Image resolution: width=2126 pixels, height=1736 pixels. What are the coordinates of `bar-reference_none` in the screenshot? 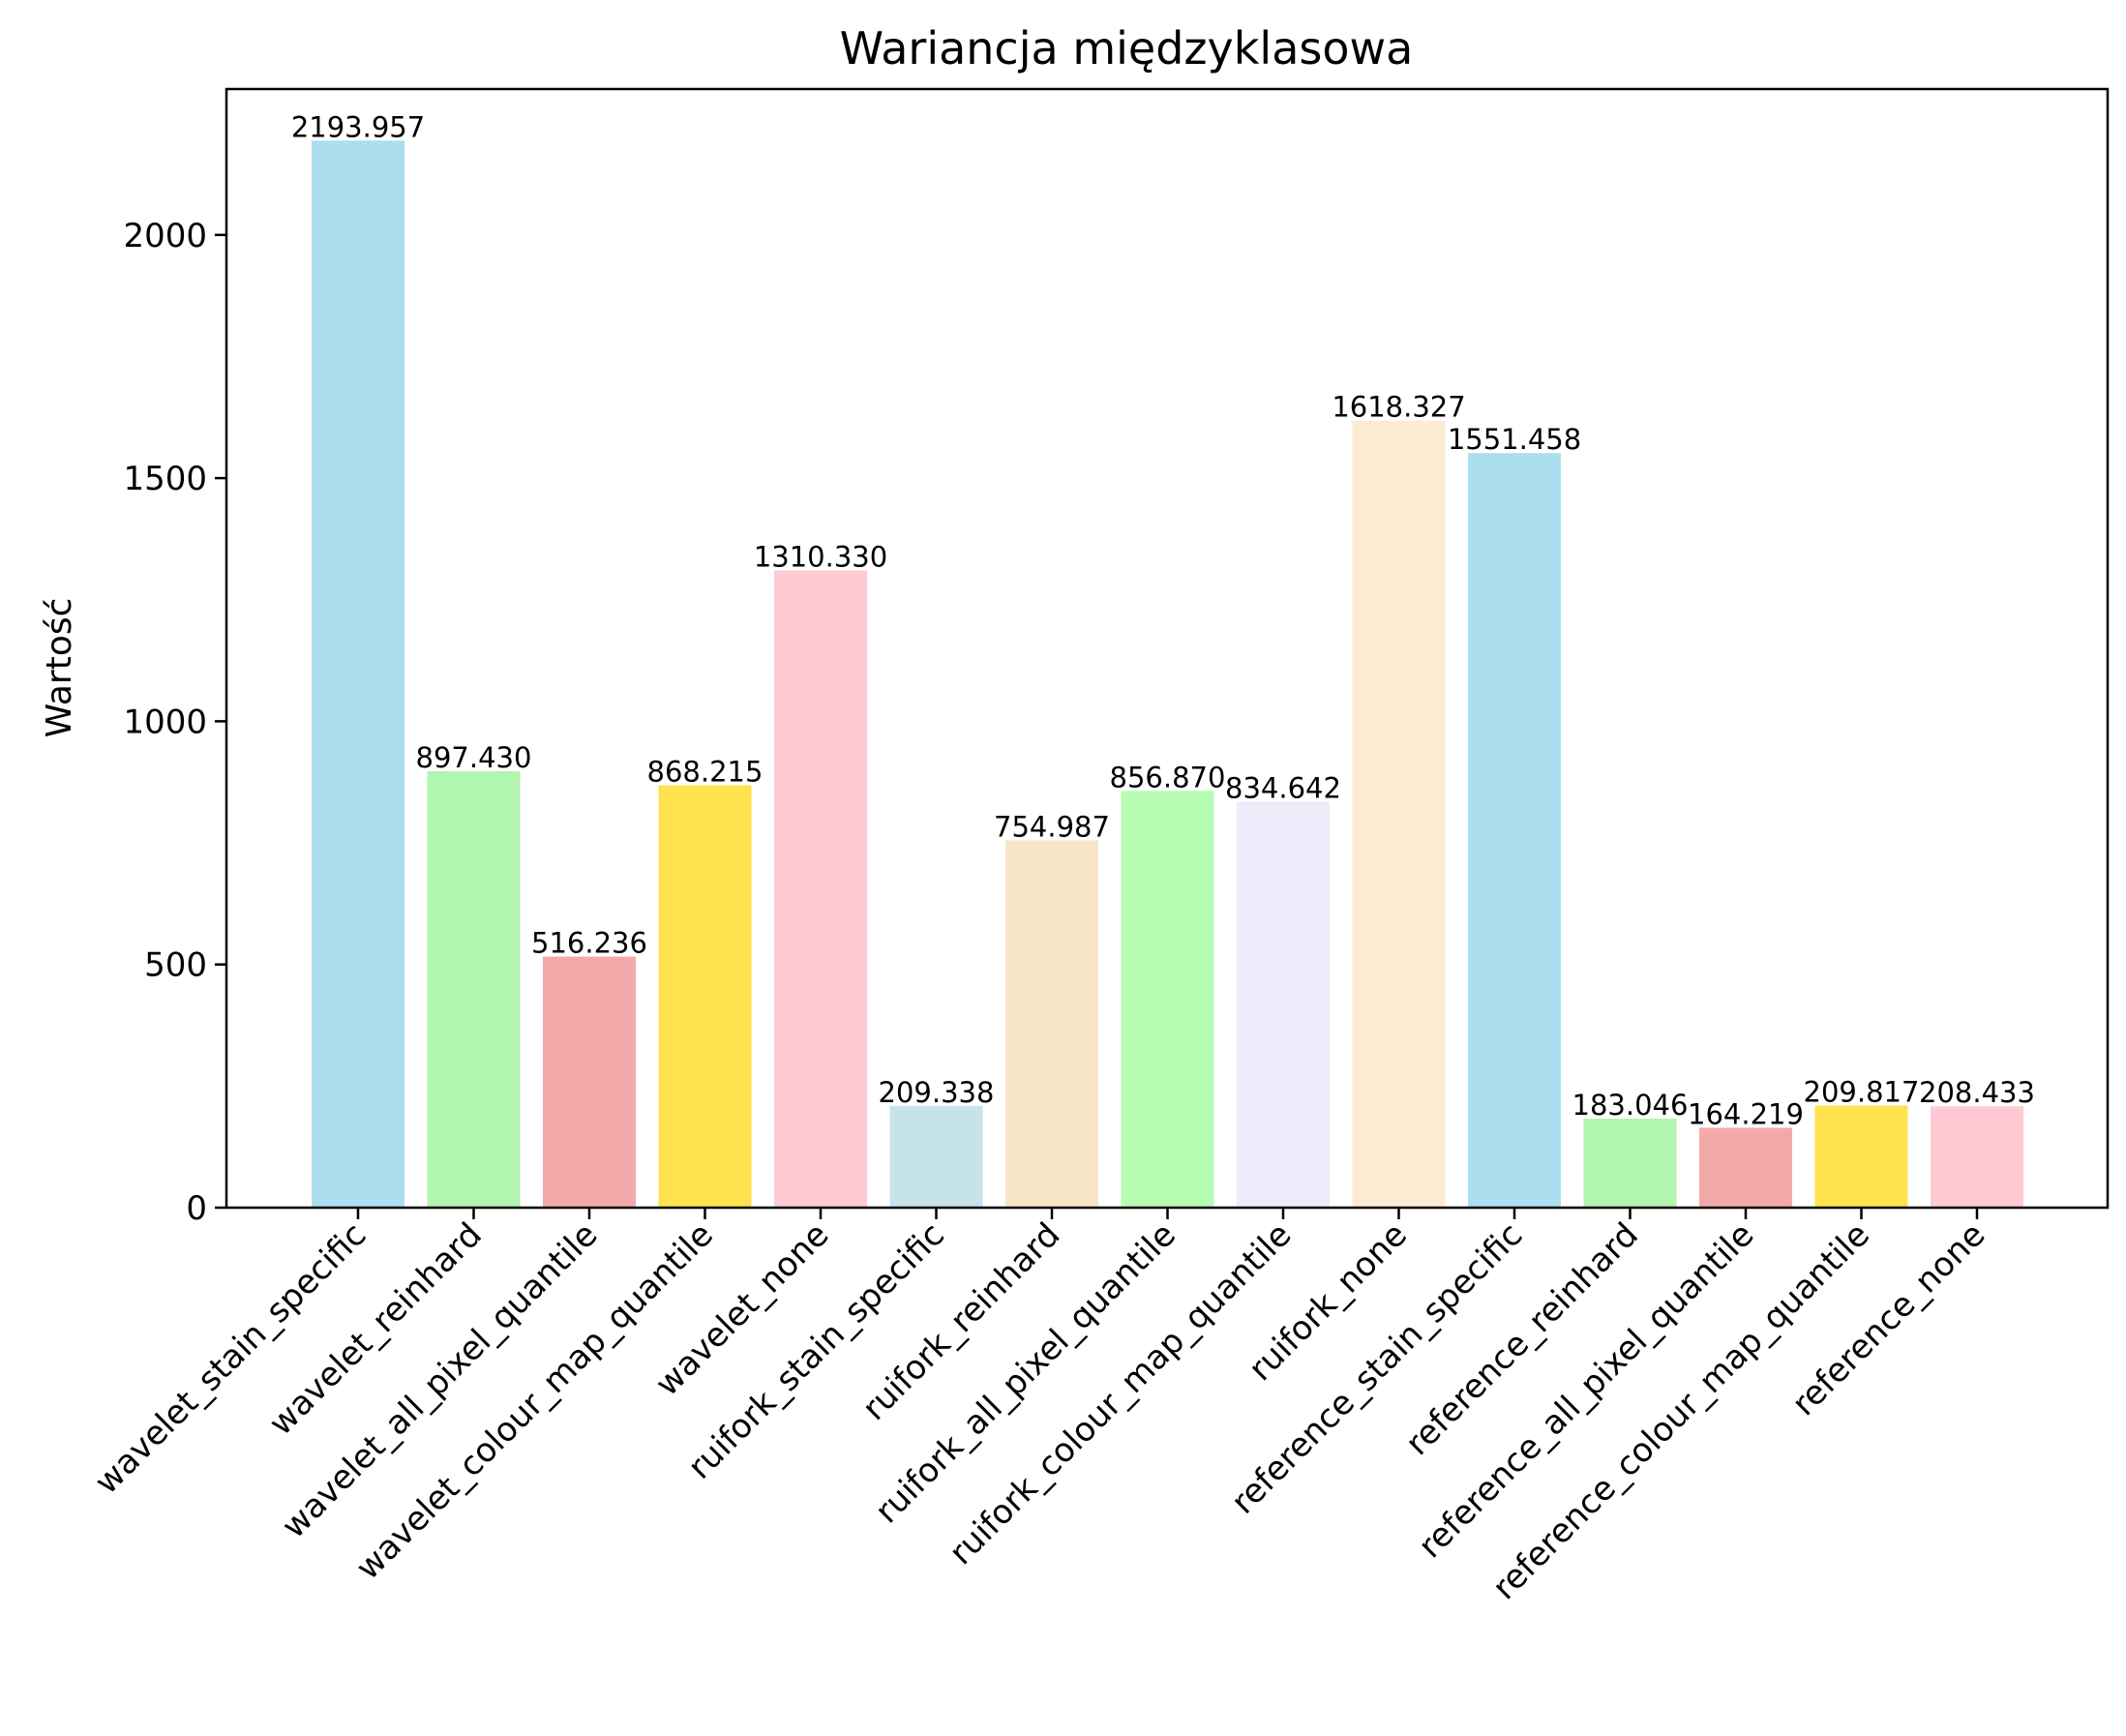 It's located at (1977, 1157).